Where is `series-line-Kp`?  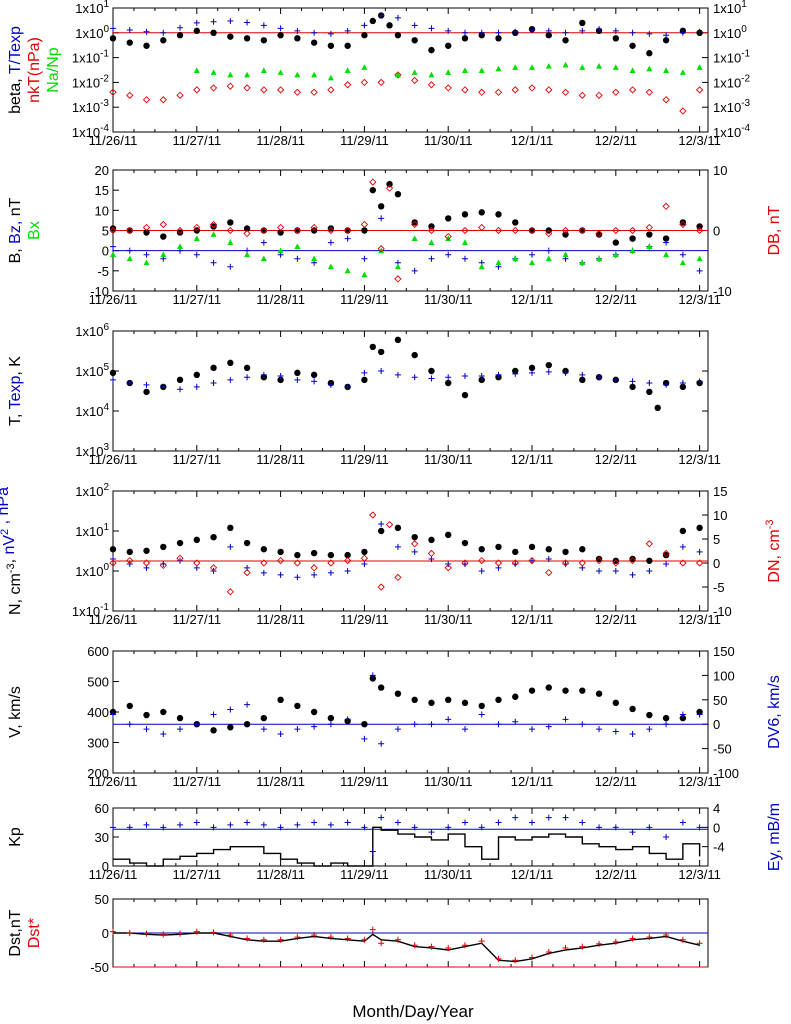 series-line-Kp is located at coordinates (407, 846).